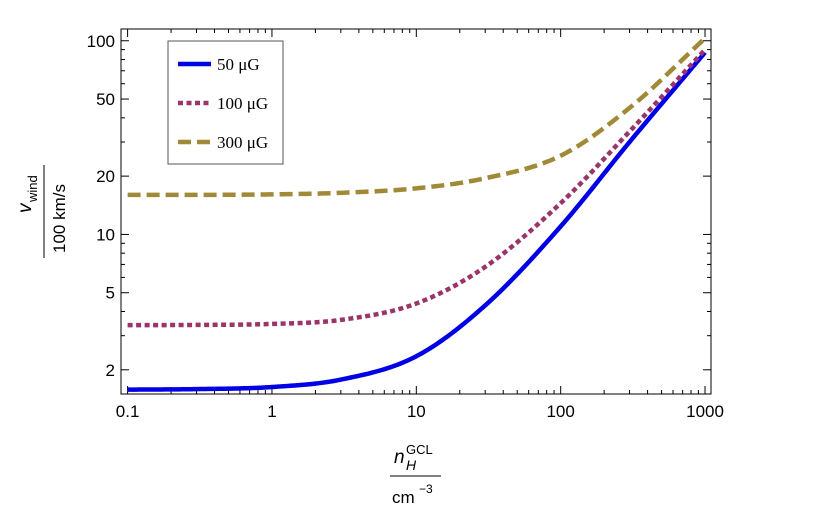  I want to click on y-tick-label: 50, so click(105, 99).